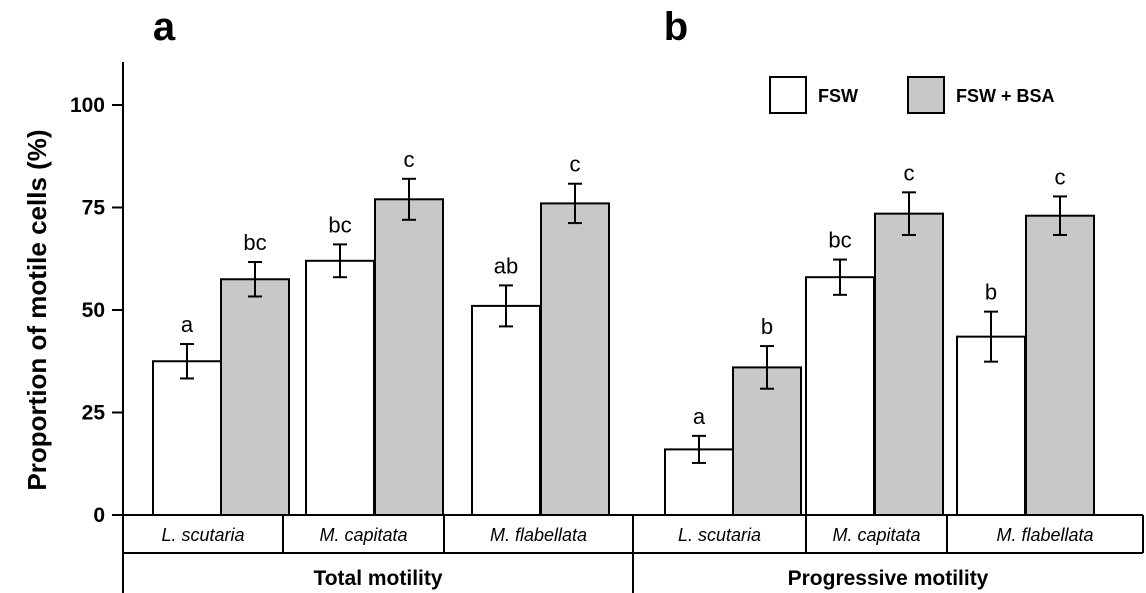 Image resolution: width=1146 pixels, height=593 pixels. Describe the element at coordinates (164, 27) in the screenshot. I see `panel-label: a` at that location.